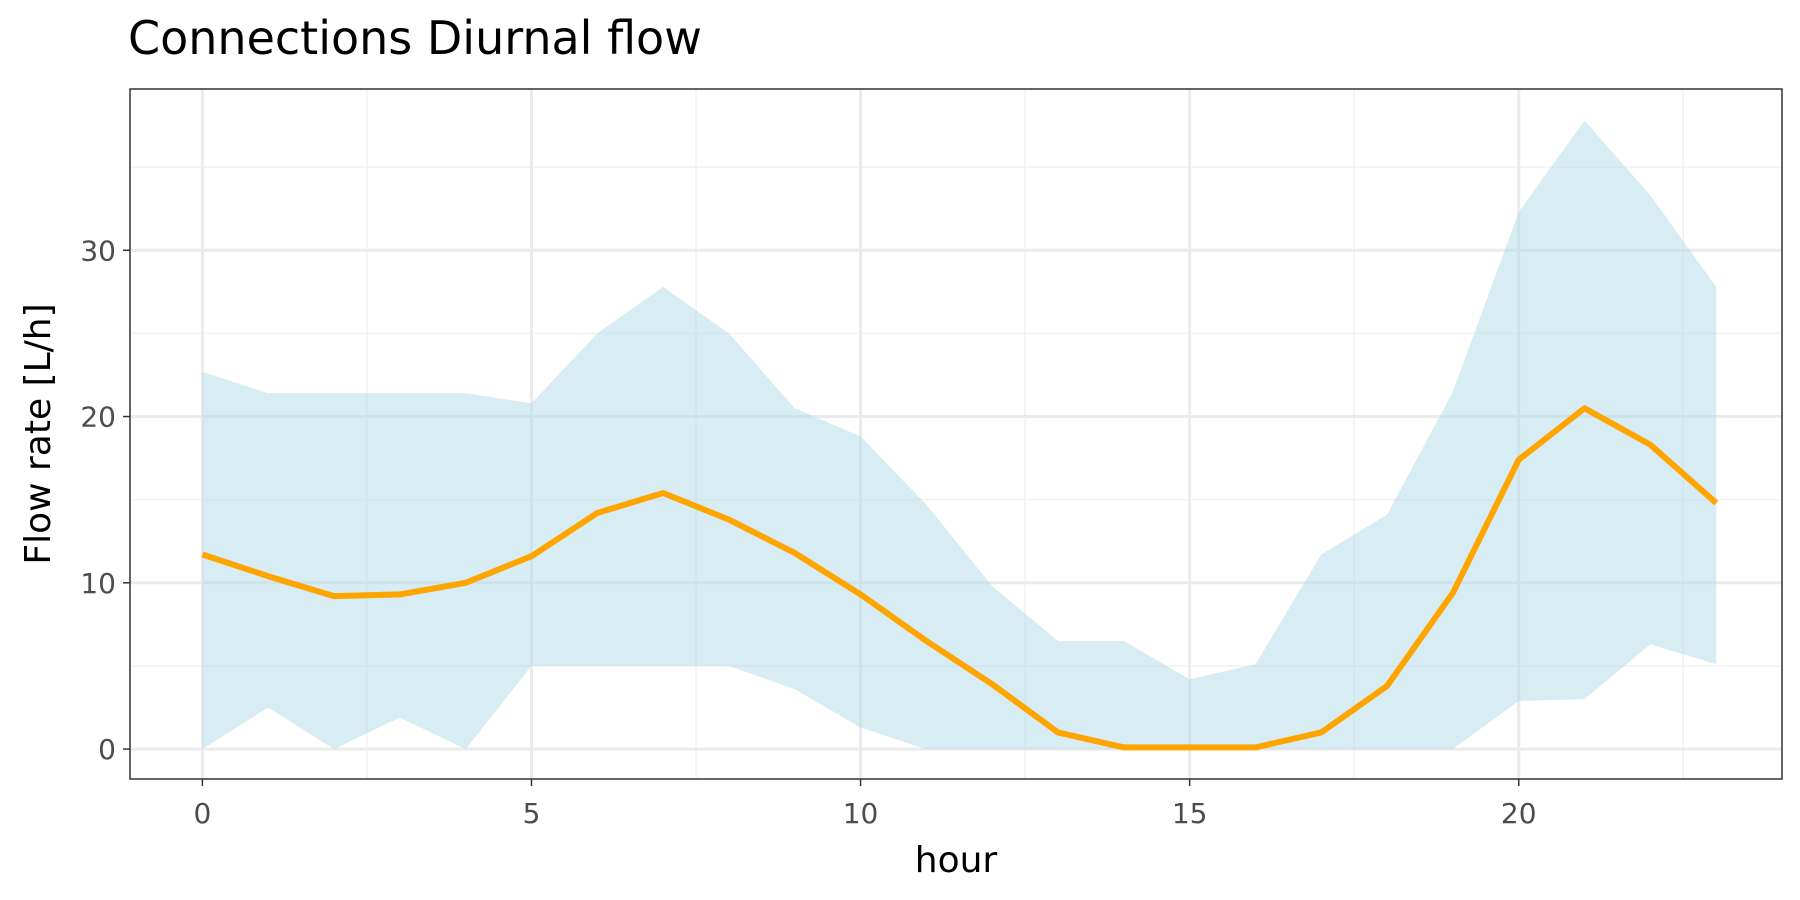 Image resolution: width=1800 pixels, height=900 pixels. What do you see at coordinates (415, 38) in the screenshot?
I see `chart-title: Connections Diurnal flow` at bounding box center [415, 38].